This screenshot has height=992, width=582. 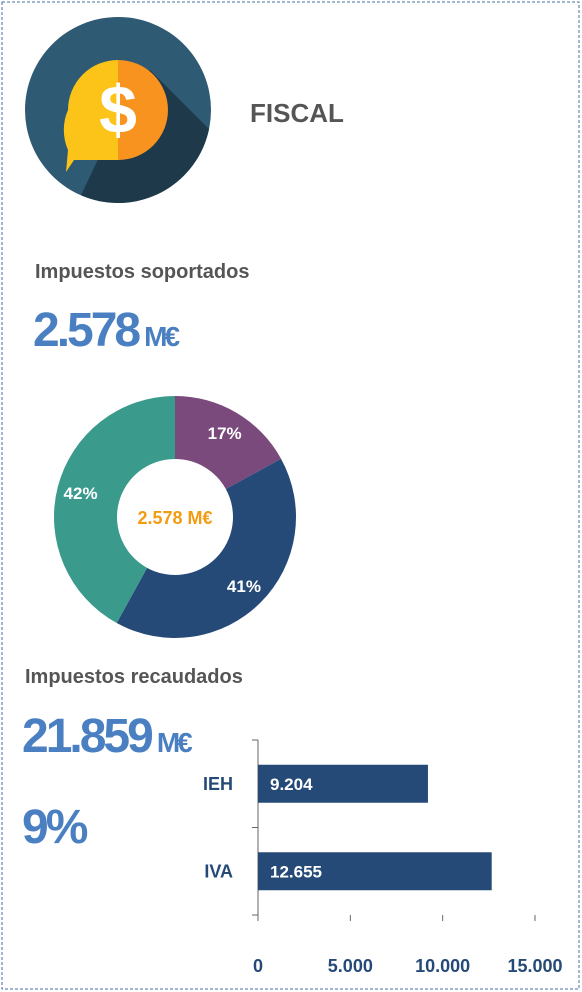 I want to click on icon: $, so click(x=118, y=110).